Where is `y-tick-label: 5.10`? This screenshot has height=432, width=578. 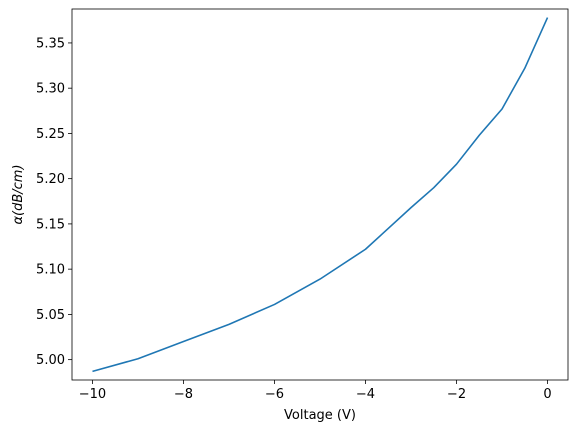 y-tick-label: 5.10 is located at coordinates (50, 270).